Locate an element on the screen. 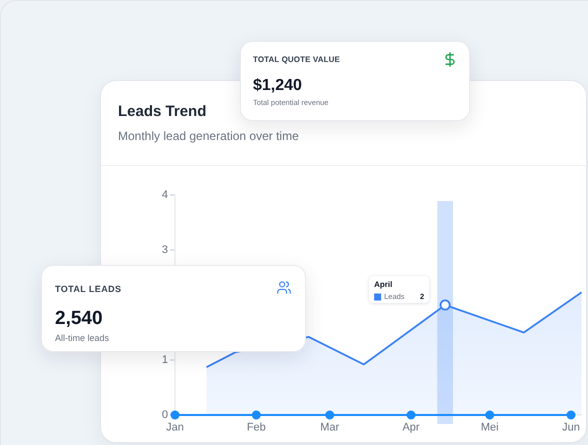 The width and height of the screenshot is (588, 445). y-tick-label: 1 is located at coordinates (165, 360).